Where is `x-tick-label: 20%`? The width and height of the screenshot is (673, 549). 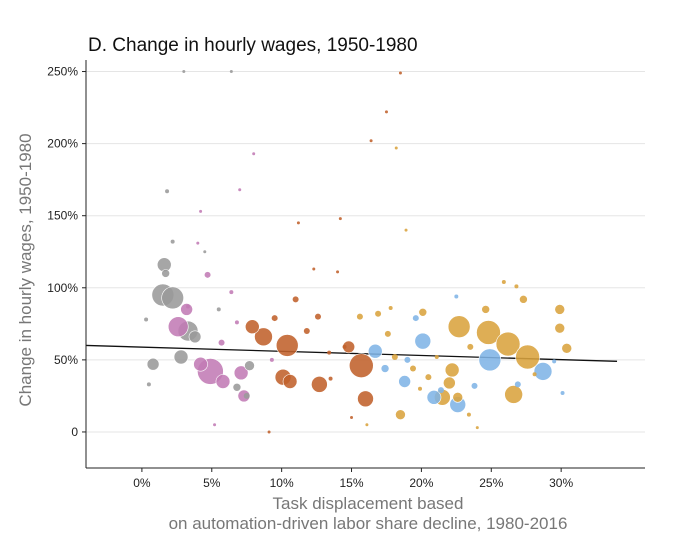
x-tick-label: 20% is located at coordinates (421, 483).